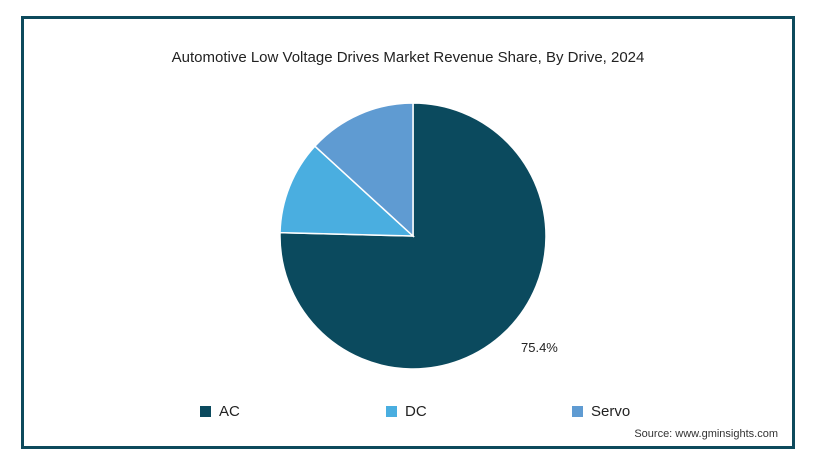 The image size is (822, 469). Describe the element at coordinates (611, 411) in the screenshot. I see `legend-label-servo: Servo` at that location.